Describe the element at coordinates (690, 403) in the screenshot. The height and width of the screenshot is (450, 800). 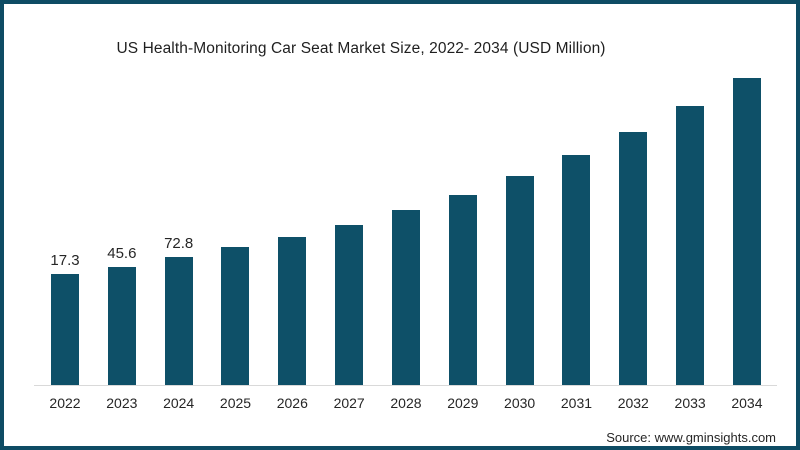
I see `x-axis-tick-label: 2033` at that location.